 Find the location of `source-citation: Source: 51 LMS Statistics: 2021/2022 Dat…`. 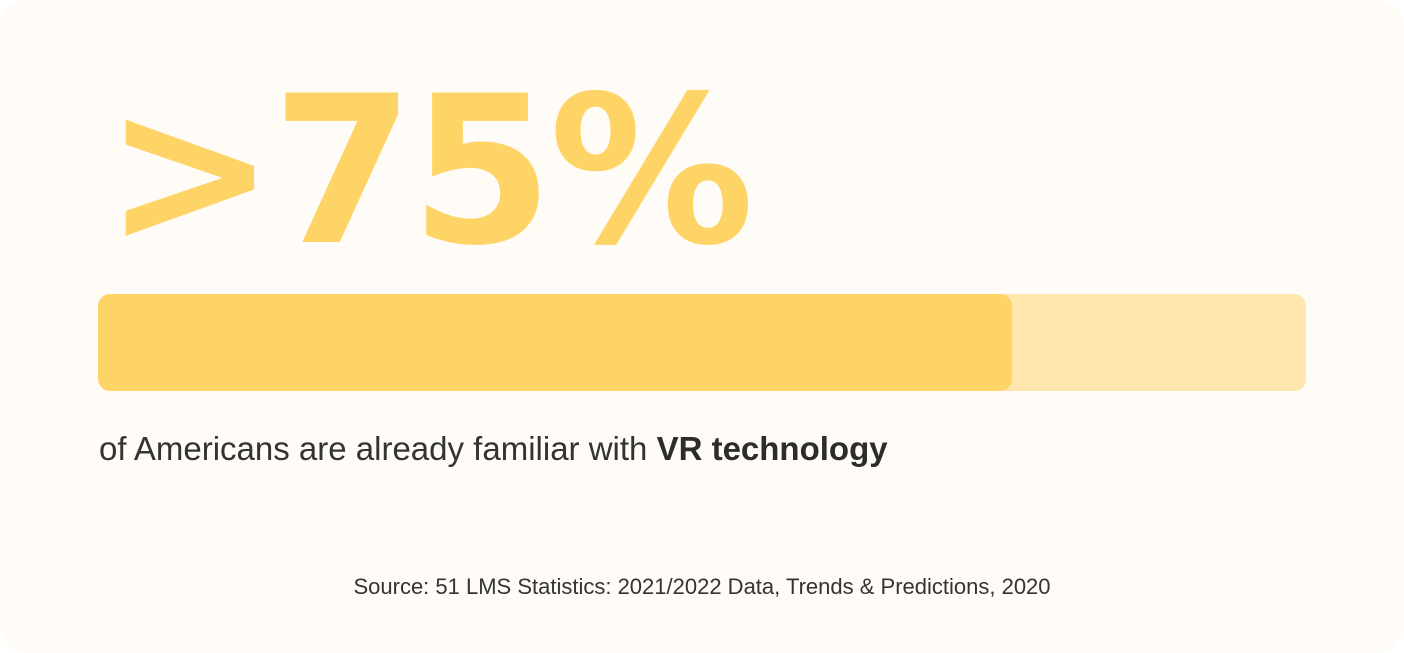

source-citation: Source: 51 LMS Statistics: 2021/2022 Dat… is located at coordinates (702, 586).